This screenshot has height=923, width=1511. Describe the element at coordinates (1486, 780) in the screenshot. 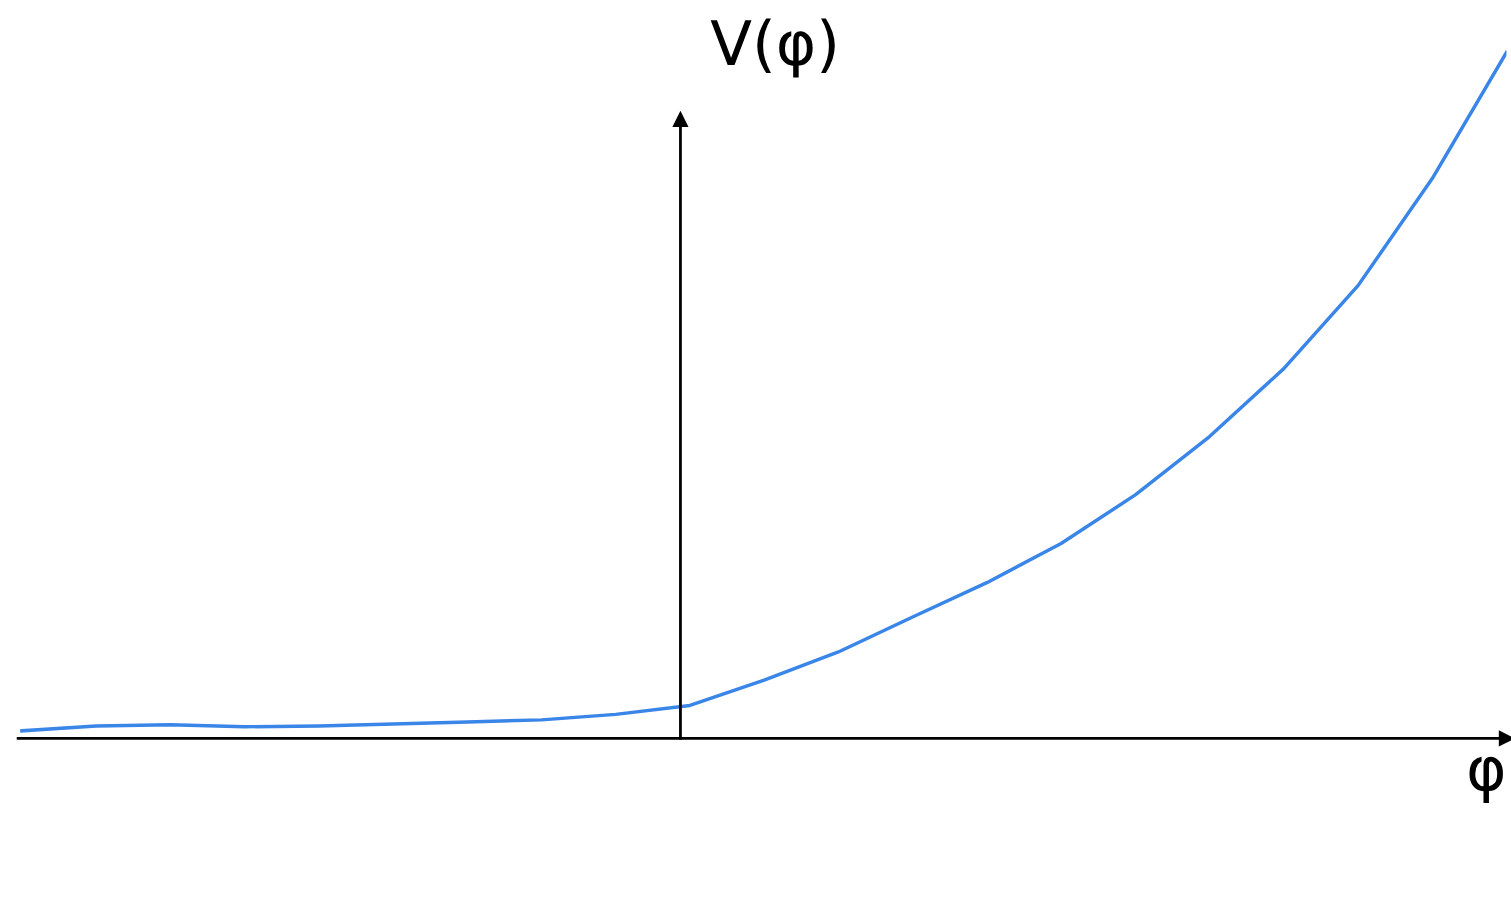

I see `x-axis-title: φ` at that location.